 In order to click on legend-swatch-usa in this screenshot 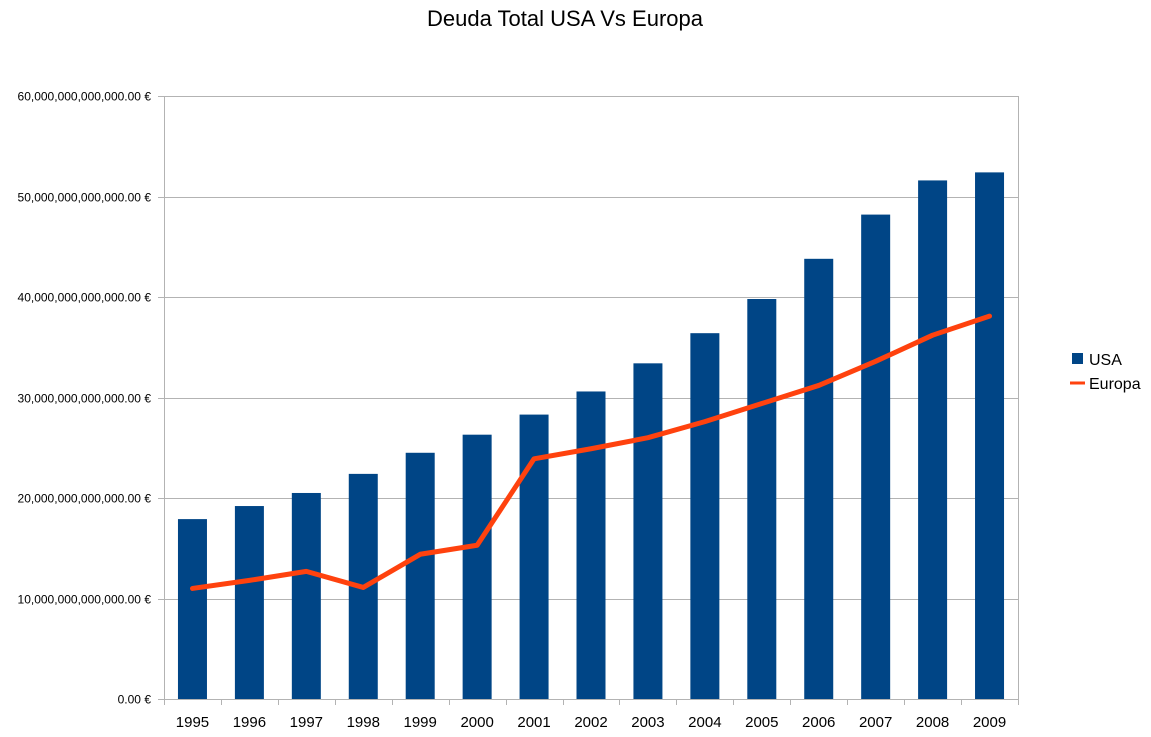, I will do `click(1077, 358)`.